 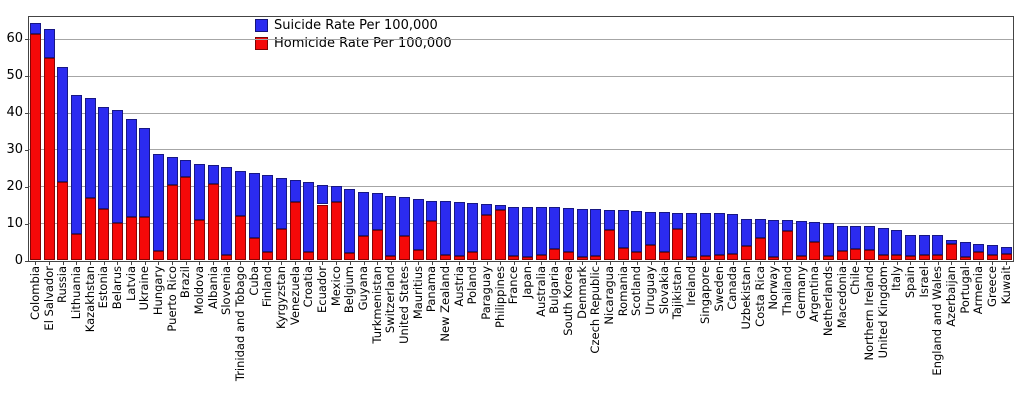 What do you see at coordinates (336, 194) in the screenshot?
I see `bar-mexico-suicide-segment` at bounding box center [336, 194].